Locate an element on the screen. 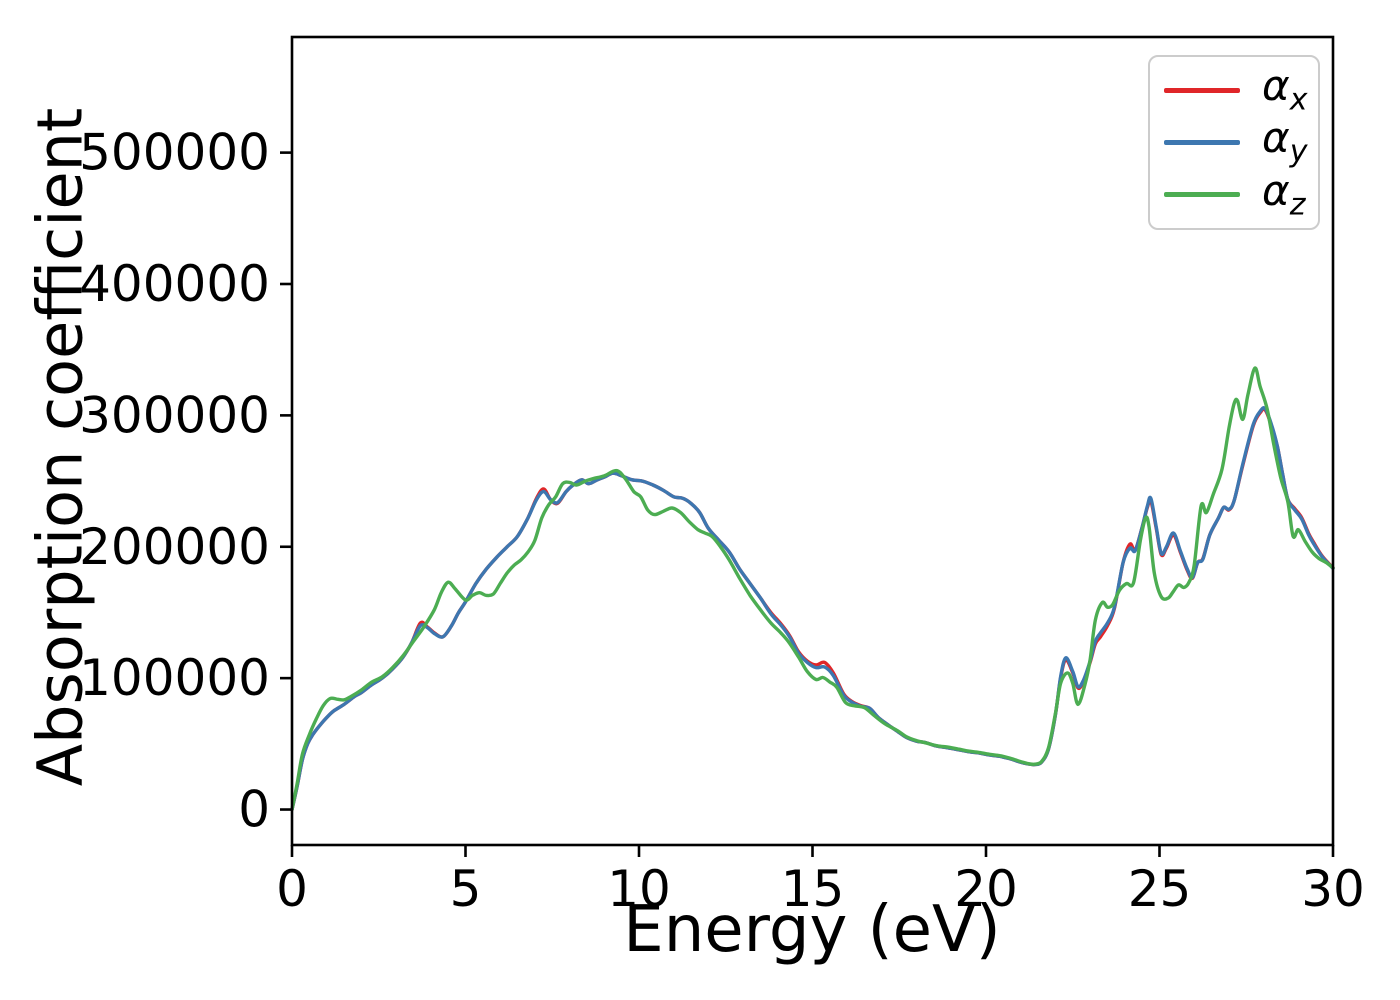  x-tick-label: 15 is located at coordinates (813, 889).